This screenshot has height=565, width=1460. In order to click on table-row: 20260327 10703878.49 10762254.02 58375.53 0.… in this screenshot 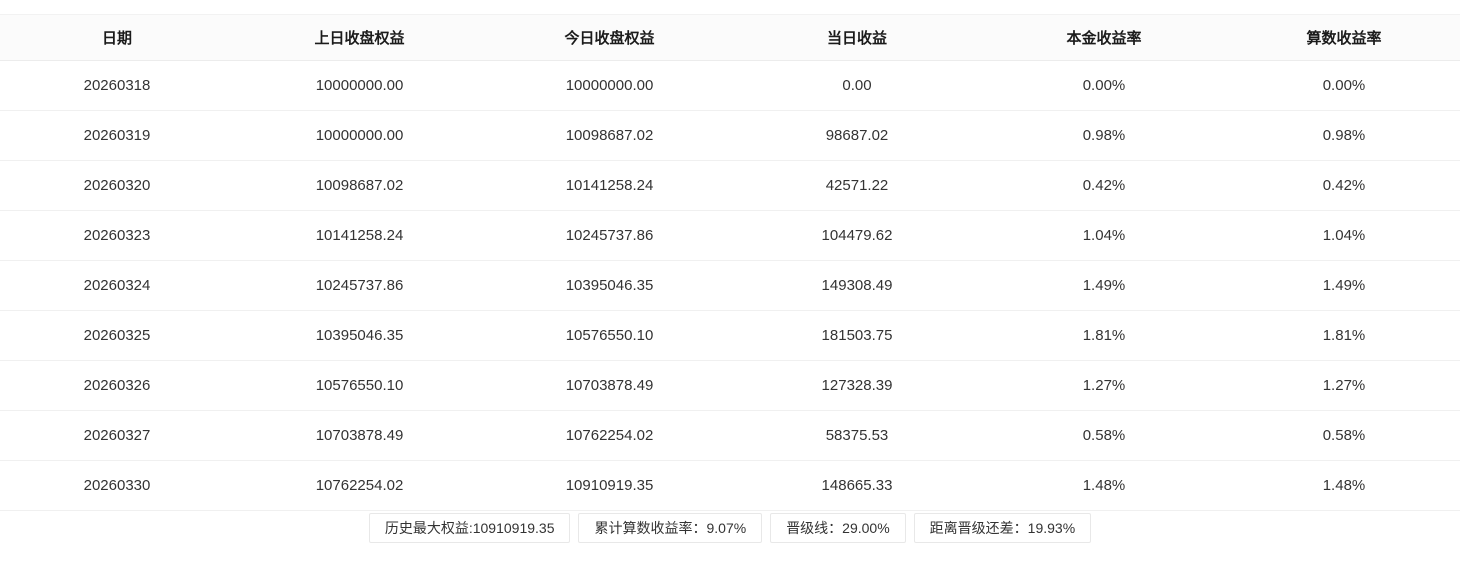, I will do `click(730, 436)`.